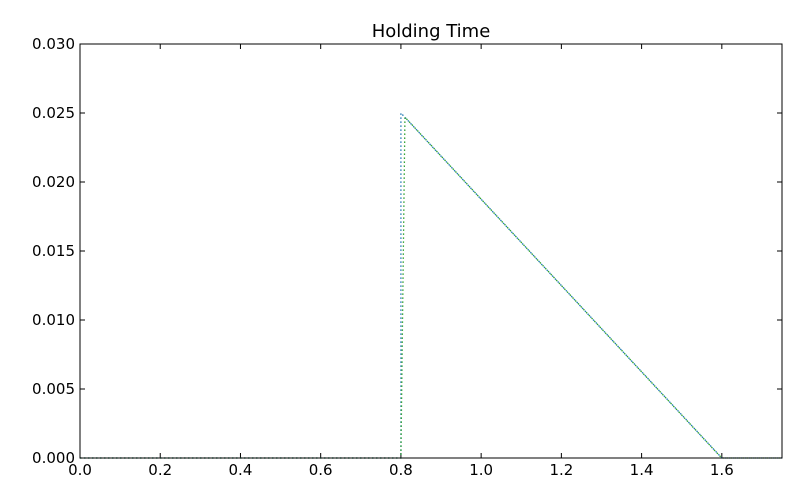 The width and height of the screenshot is (800, 500). I want to click on x-tick-label: 1.2, so click(561, 470).